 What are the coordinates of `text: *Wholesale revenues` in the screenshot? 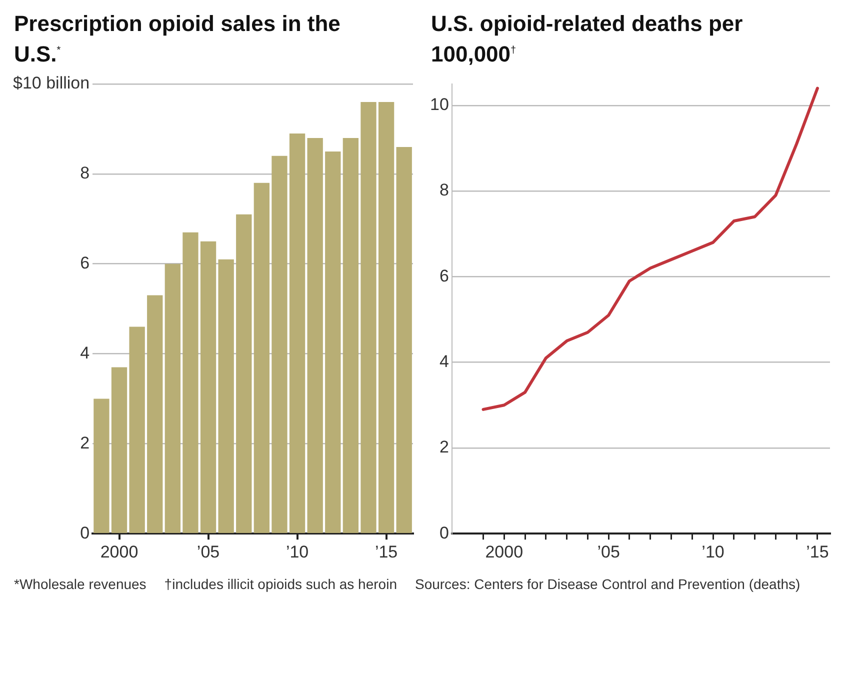 It's located at (80, 584).